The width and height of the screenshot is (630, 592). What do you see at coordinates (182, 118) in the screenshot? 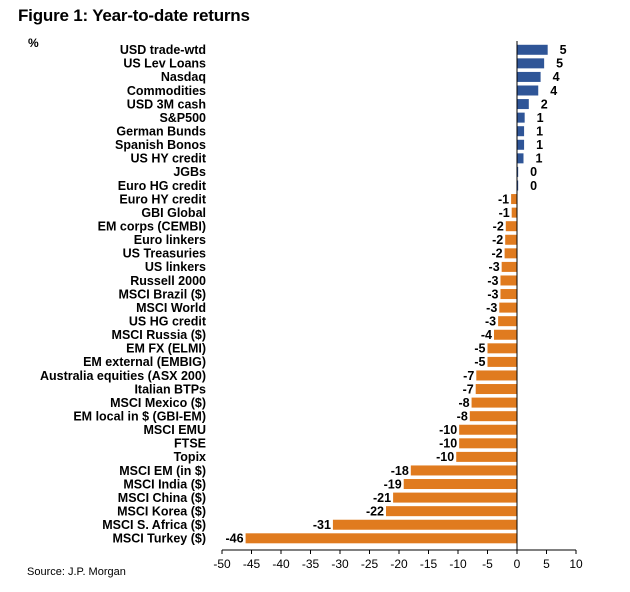
I see `category-label: S&P500` at bounding box center [182, 118].